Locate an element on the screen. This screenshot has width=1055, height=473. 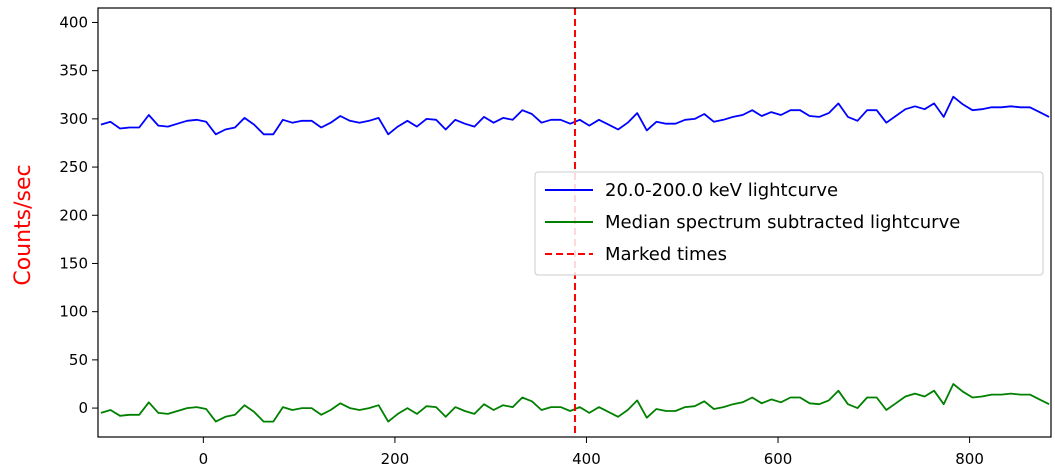
legend-box is located at coordinates (789, 223).